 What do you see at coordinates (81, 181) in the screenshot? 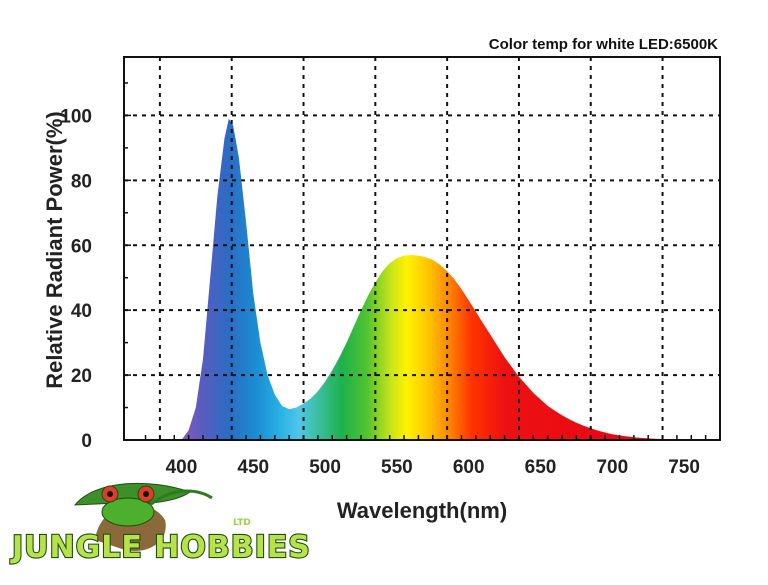
I see `y-tick-label: 80` at bounding box center [81, 181].